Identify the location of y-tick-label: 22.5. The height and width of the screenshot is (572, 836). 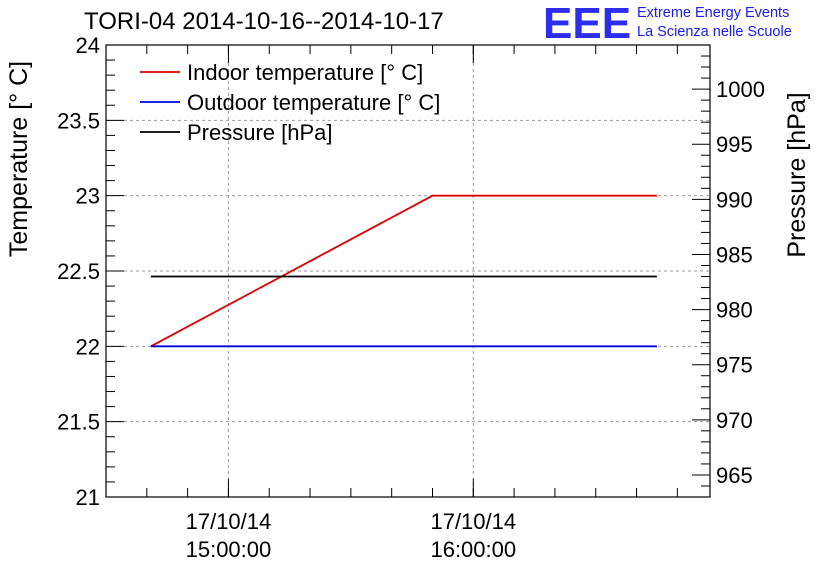
(78, 271).